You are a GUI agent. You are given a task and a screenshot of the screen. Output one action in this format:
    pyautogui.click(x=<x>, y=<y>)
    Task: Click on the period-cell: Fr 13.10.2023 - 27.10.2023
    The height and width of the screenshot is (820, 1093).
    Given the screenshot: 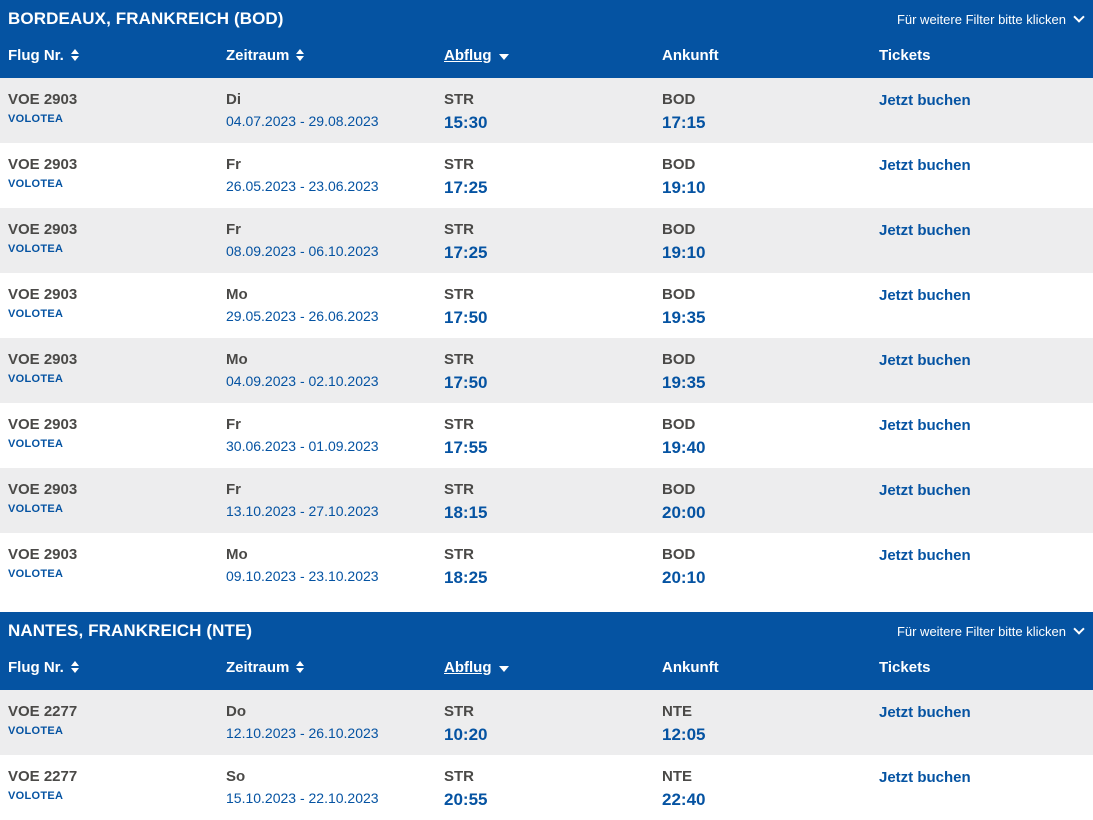 What is the action you would take?
    pyautogui.click(x=327, y=500)
    